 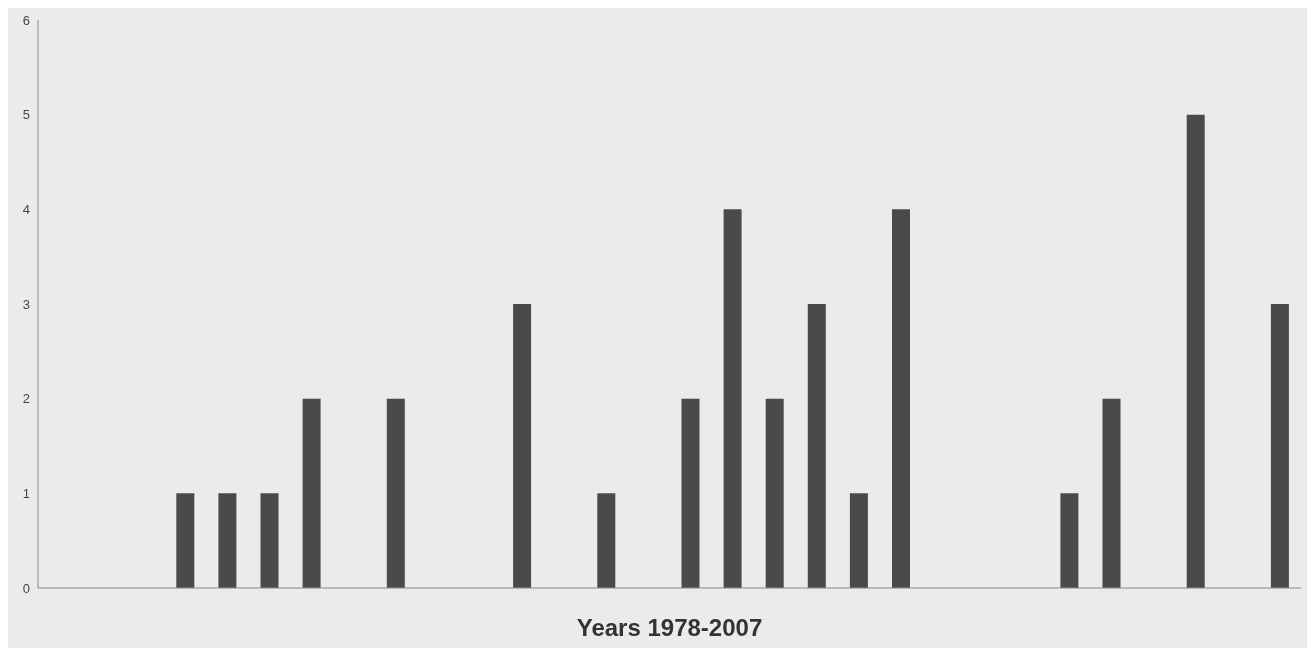 I want to click on y-tick-label: 0, so click(x=26, y=588).